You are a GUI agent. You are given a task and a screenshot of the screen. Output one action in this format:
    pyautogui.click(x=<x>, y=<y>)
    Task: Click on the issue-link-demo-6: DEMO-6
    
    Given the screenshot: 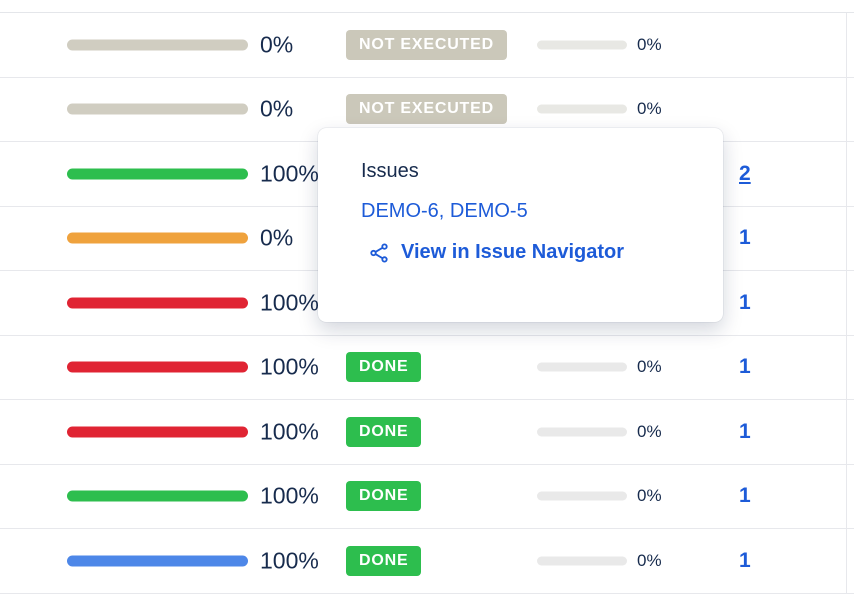 What is the action you would take?
    pyautogui.click(x=400, y=211)
    